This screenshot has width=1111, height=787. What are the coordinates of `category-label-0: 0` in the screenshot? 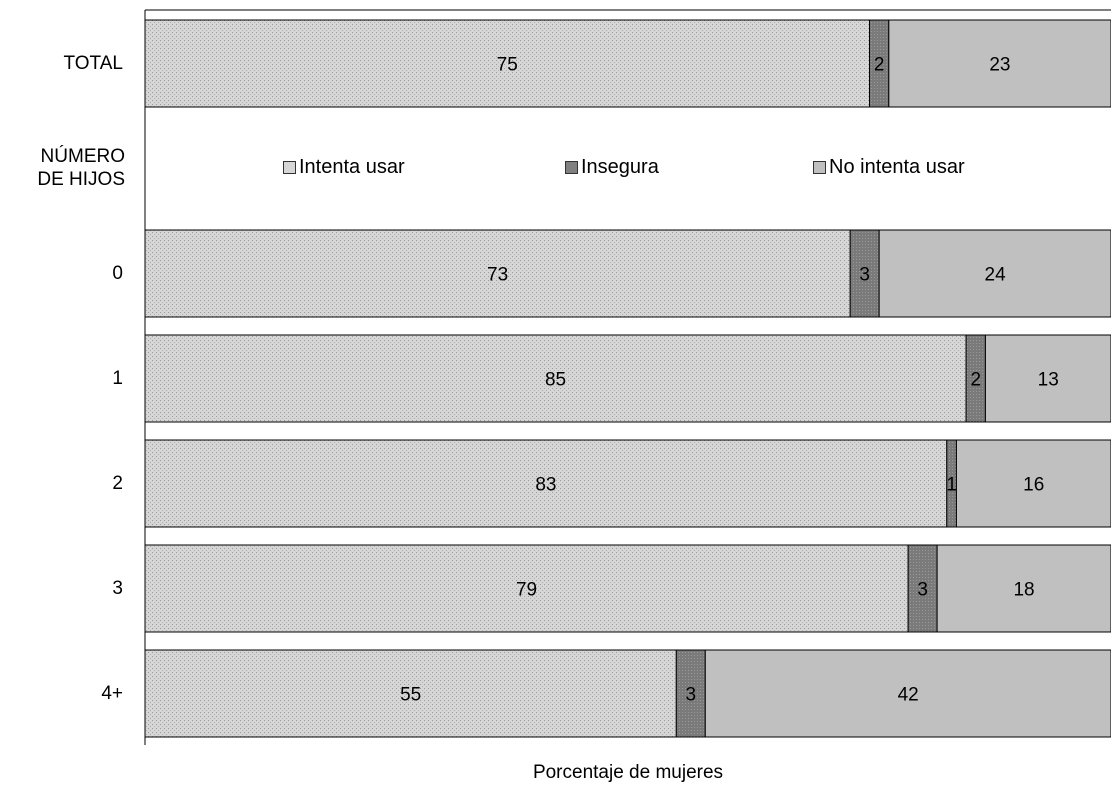 It's located at (117, 273).